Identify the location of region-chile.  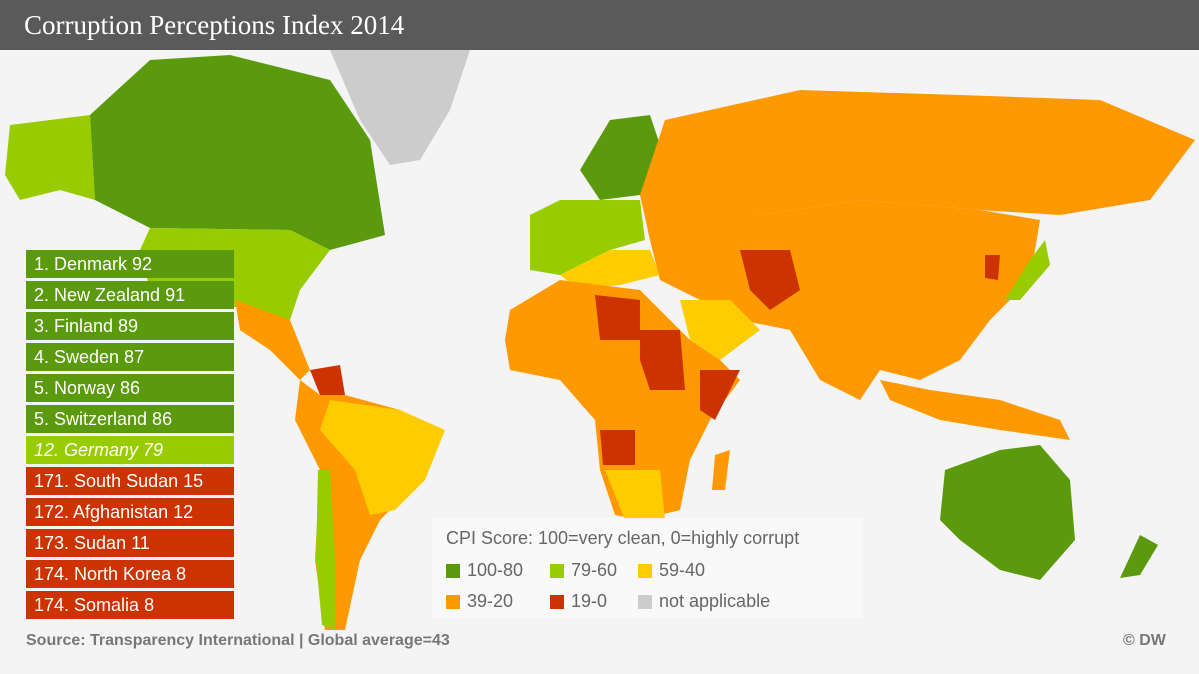
(325, 550).